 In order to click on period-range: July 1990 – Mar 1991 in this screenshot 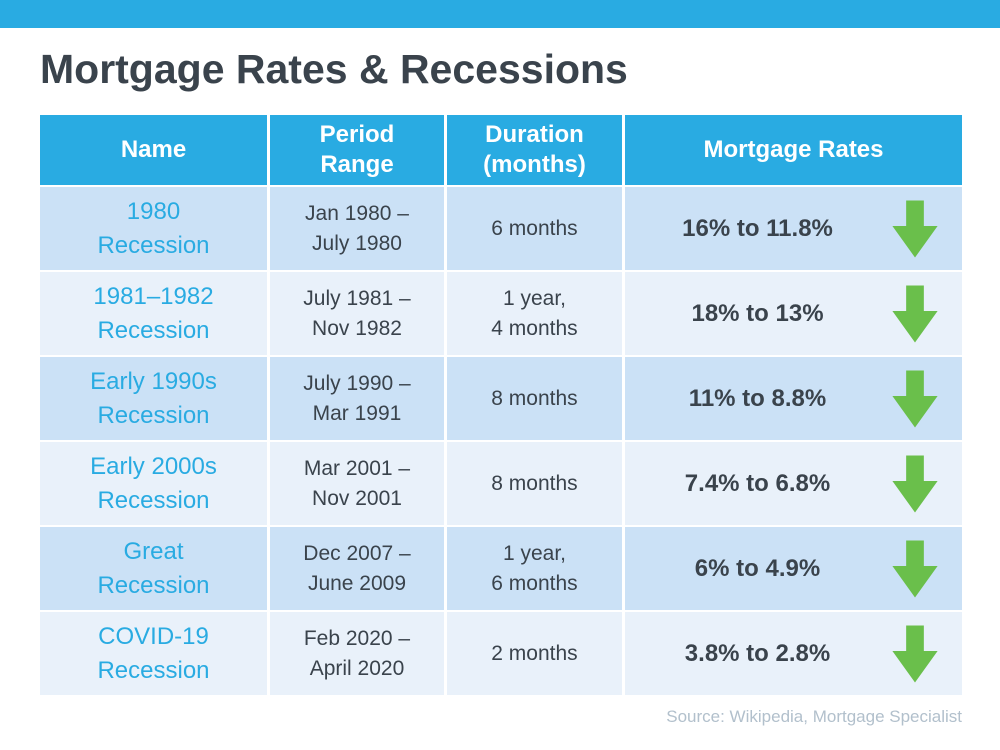, I will do `click(357, 398)`.